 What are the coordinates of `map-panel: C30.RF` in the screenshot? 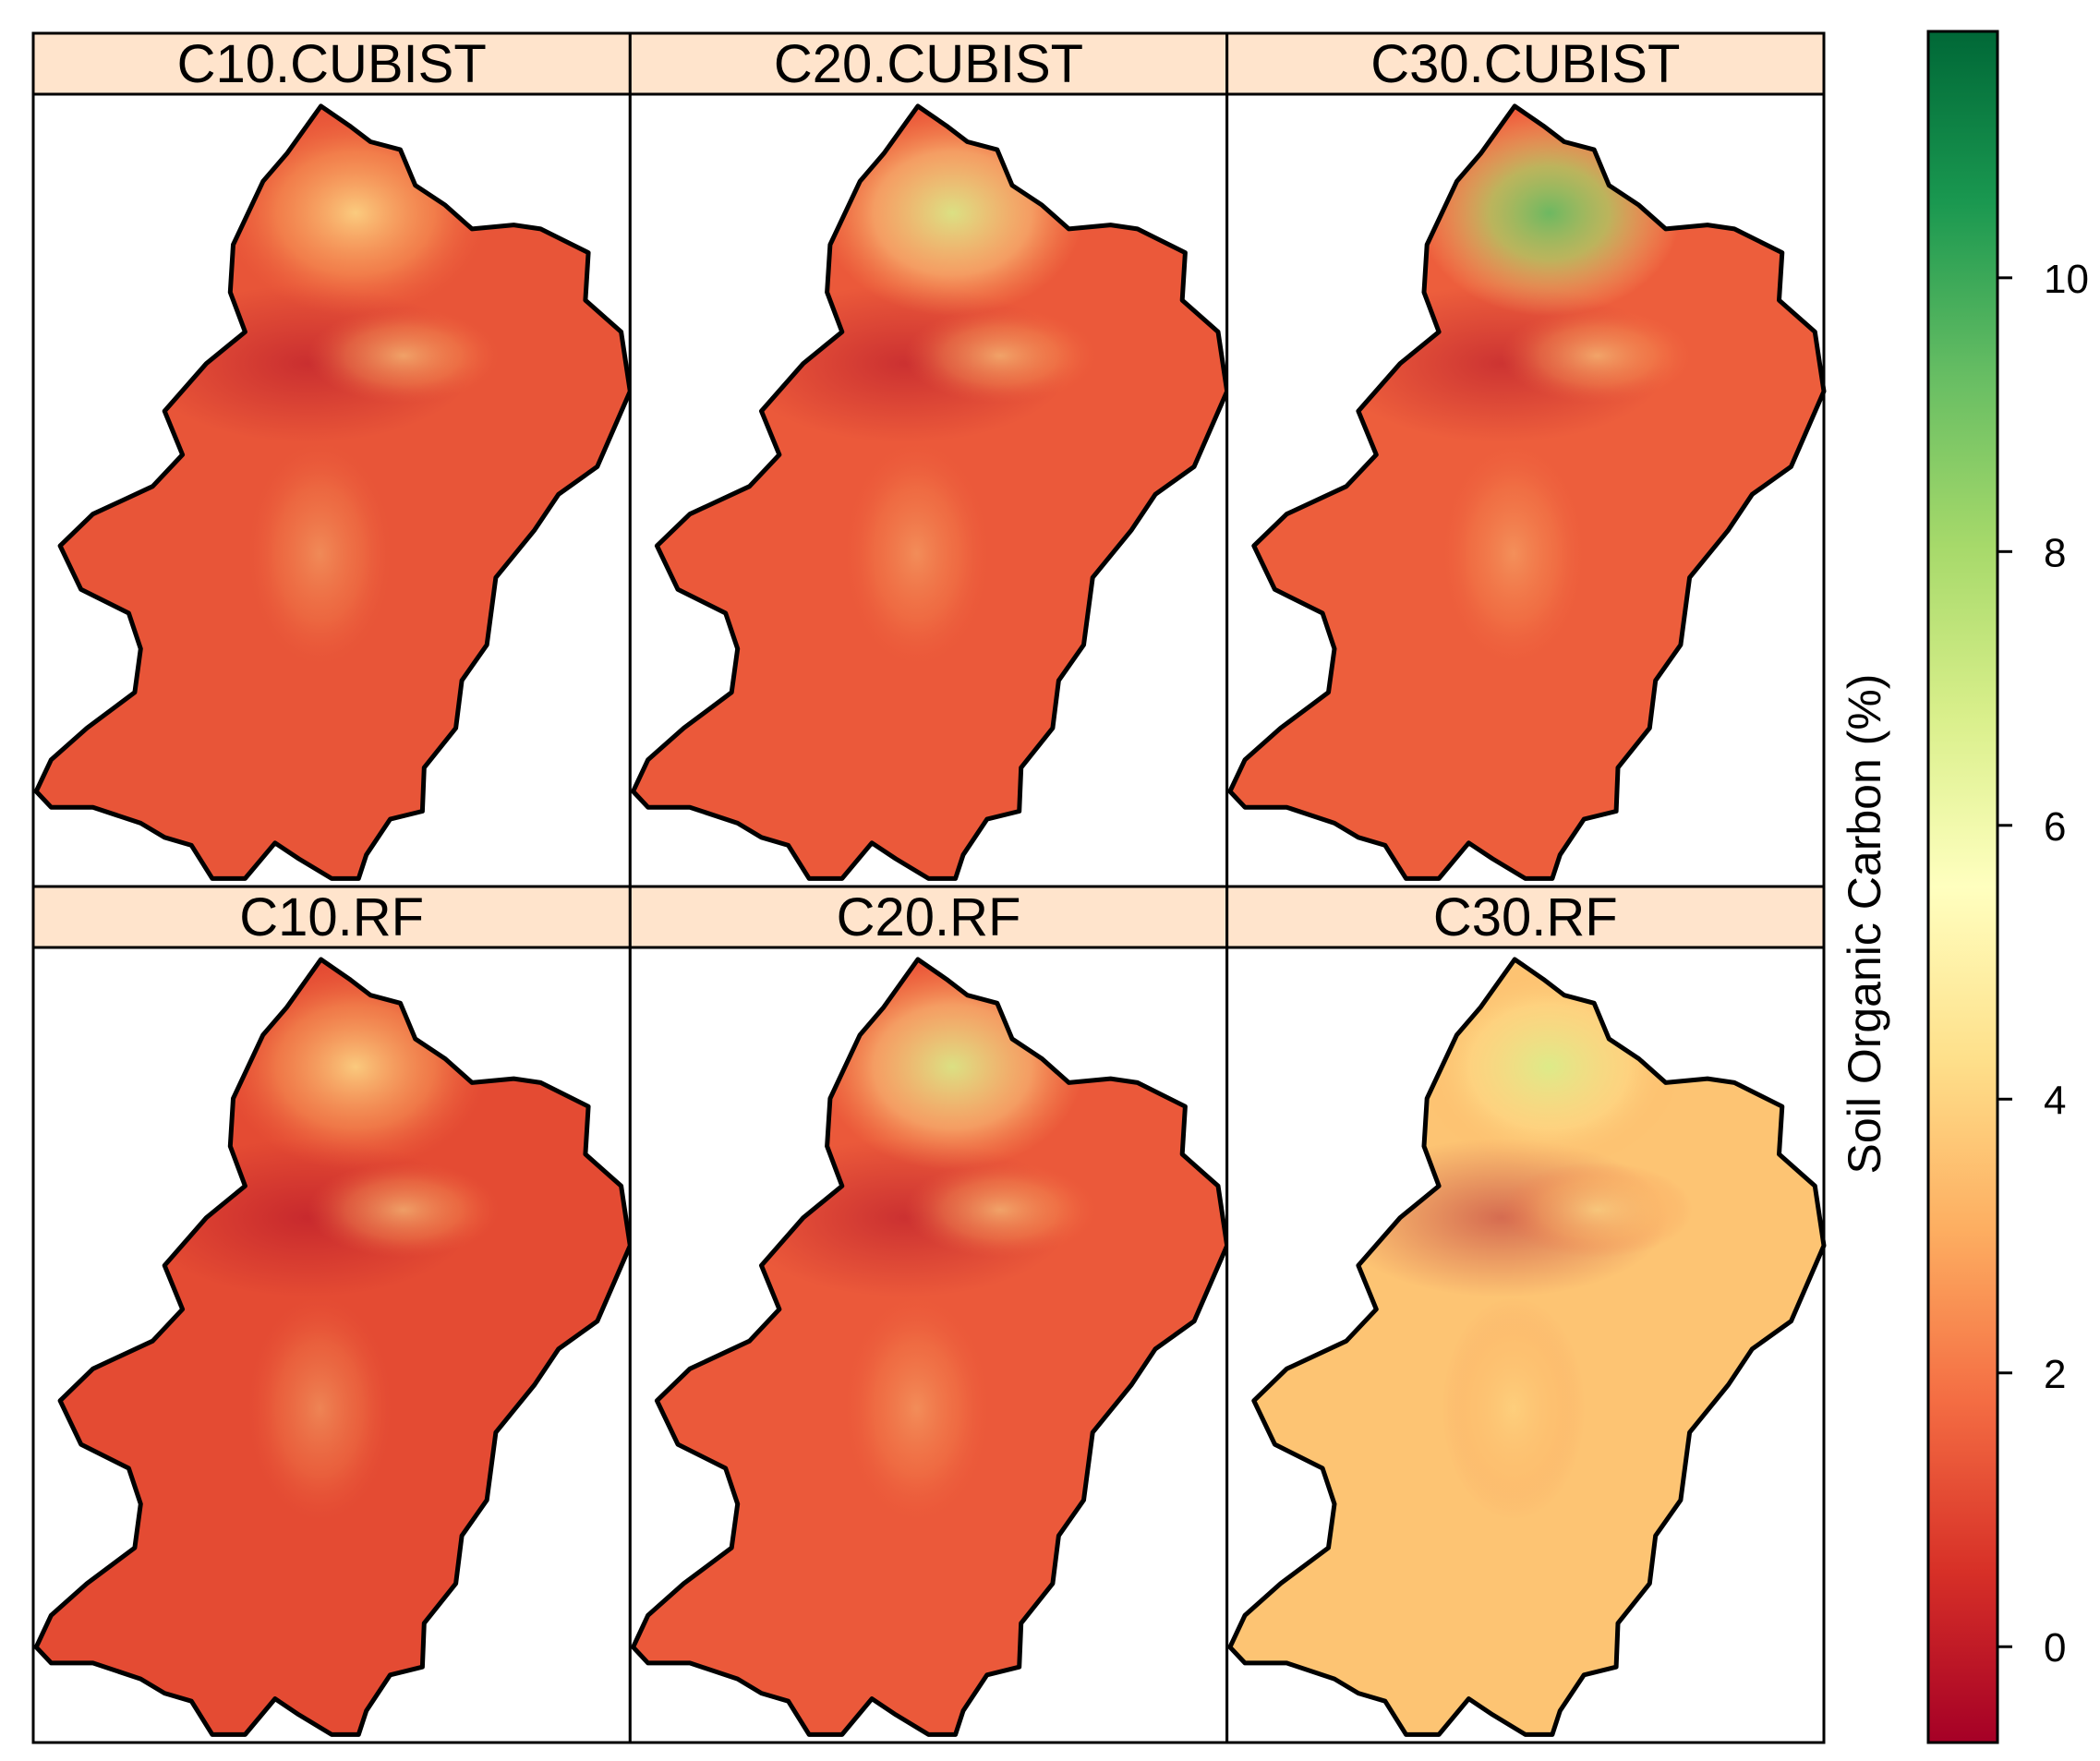 It's located at (1526, 1315).